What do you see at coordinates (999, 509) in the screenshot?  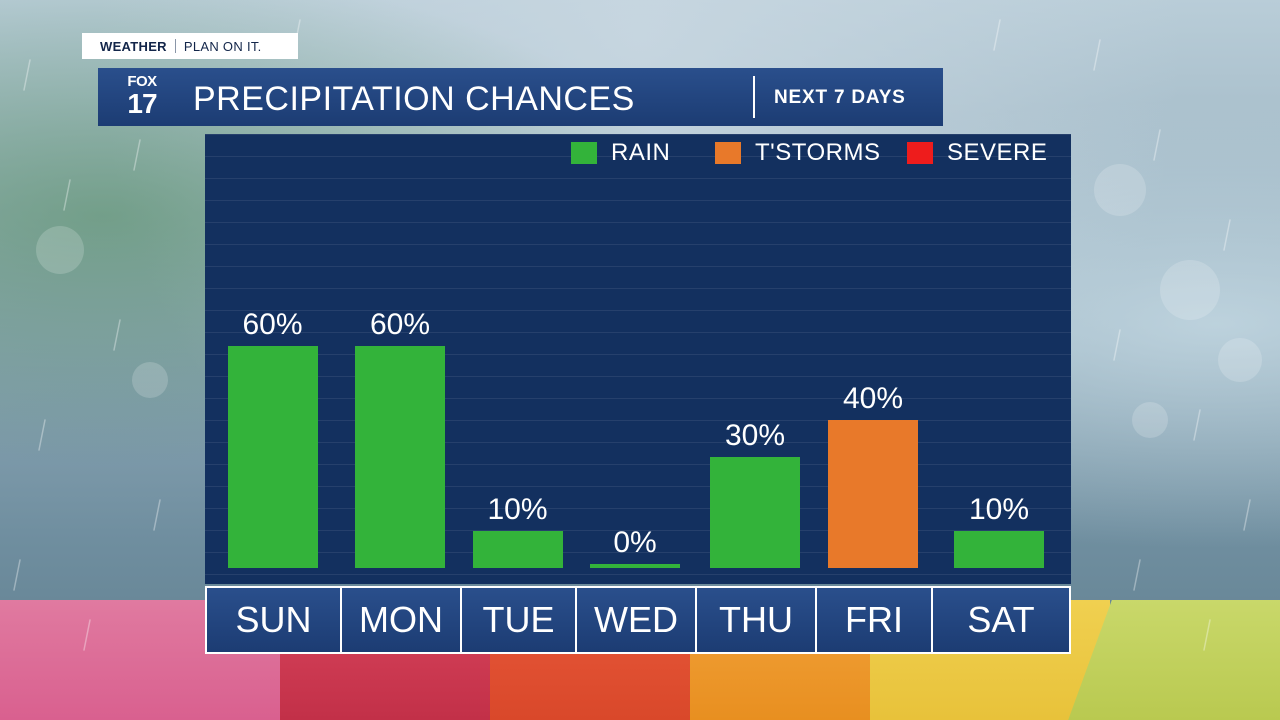 I see `bar-value-label-sat: 10%` at bounding box center [999, 509].